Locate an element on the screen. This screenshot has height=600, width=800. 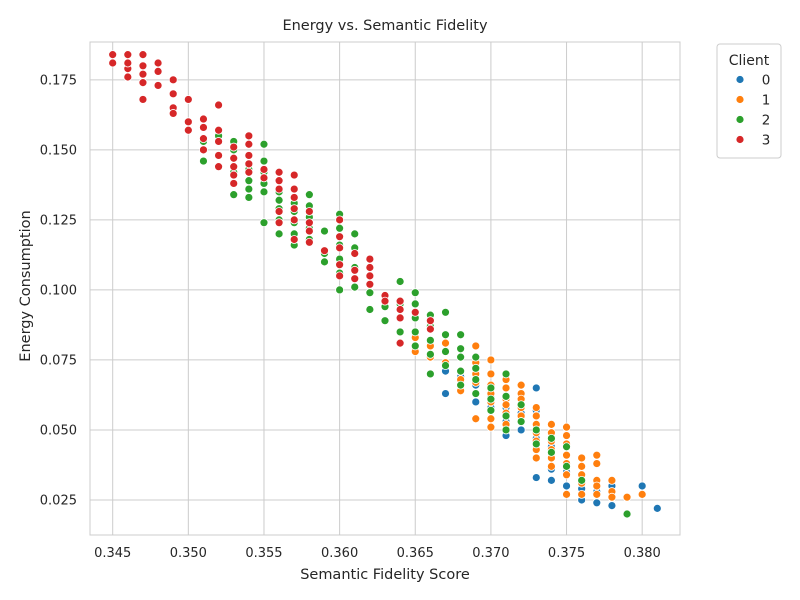
x-tick-label: 0.345 is located at coordinates (112, 553).